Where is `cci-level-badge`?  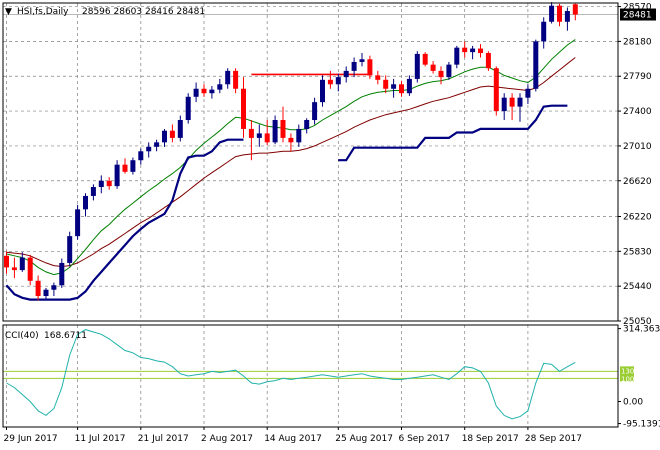 cci-level-badge is located at coordinates (627, 374).